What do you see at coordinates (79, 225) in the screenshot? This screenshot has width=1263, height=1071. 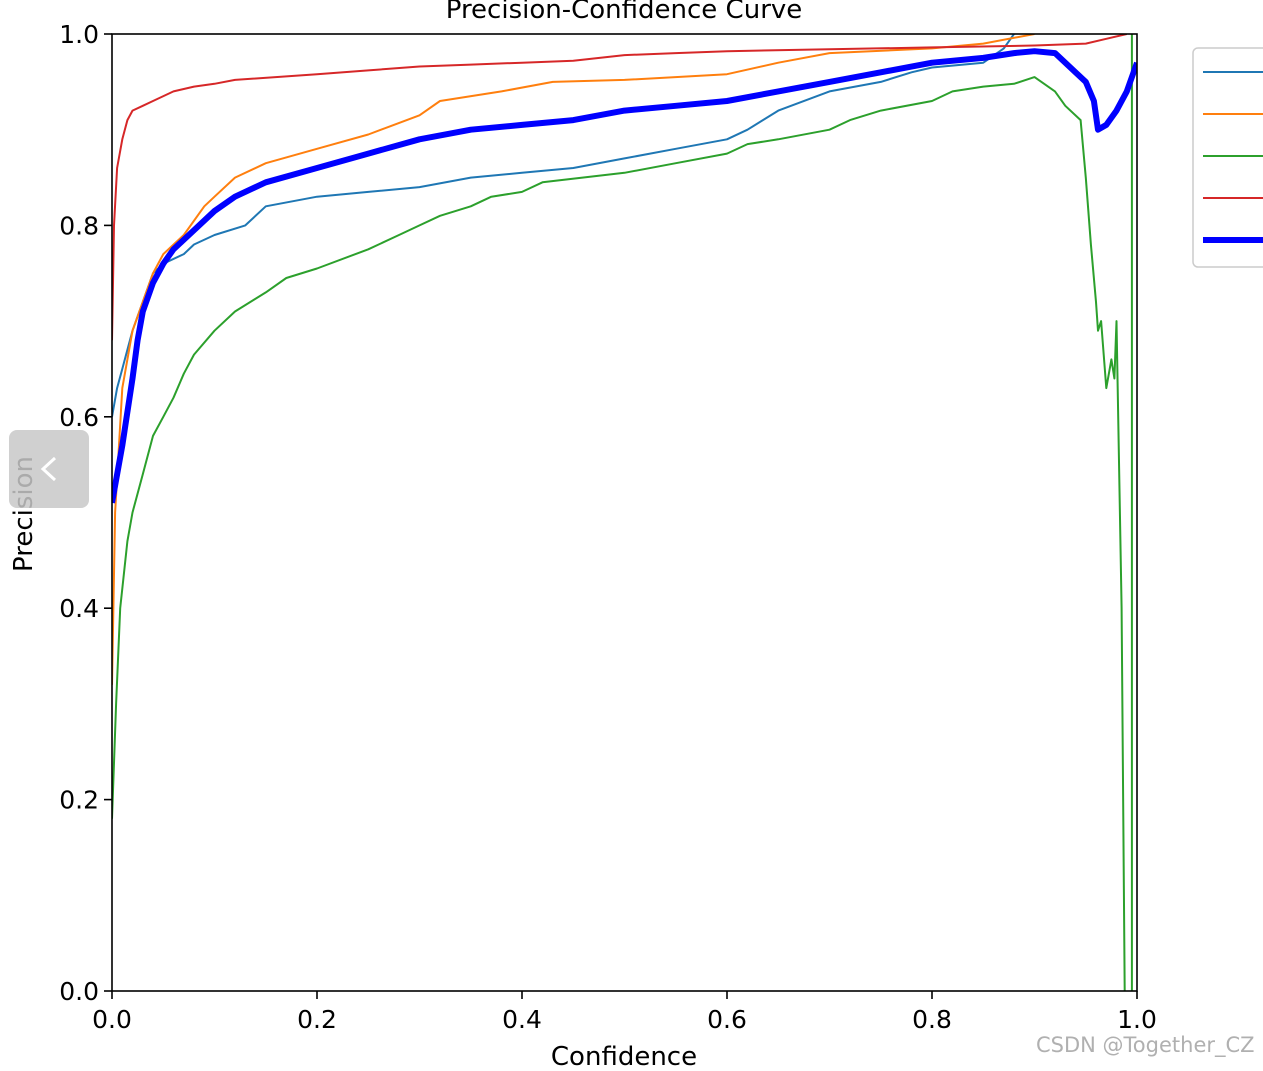 I see `y-tick-label: 0.8` at bounding box center [79, 225].